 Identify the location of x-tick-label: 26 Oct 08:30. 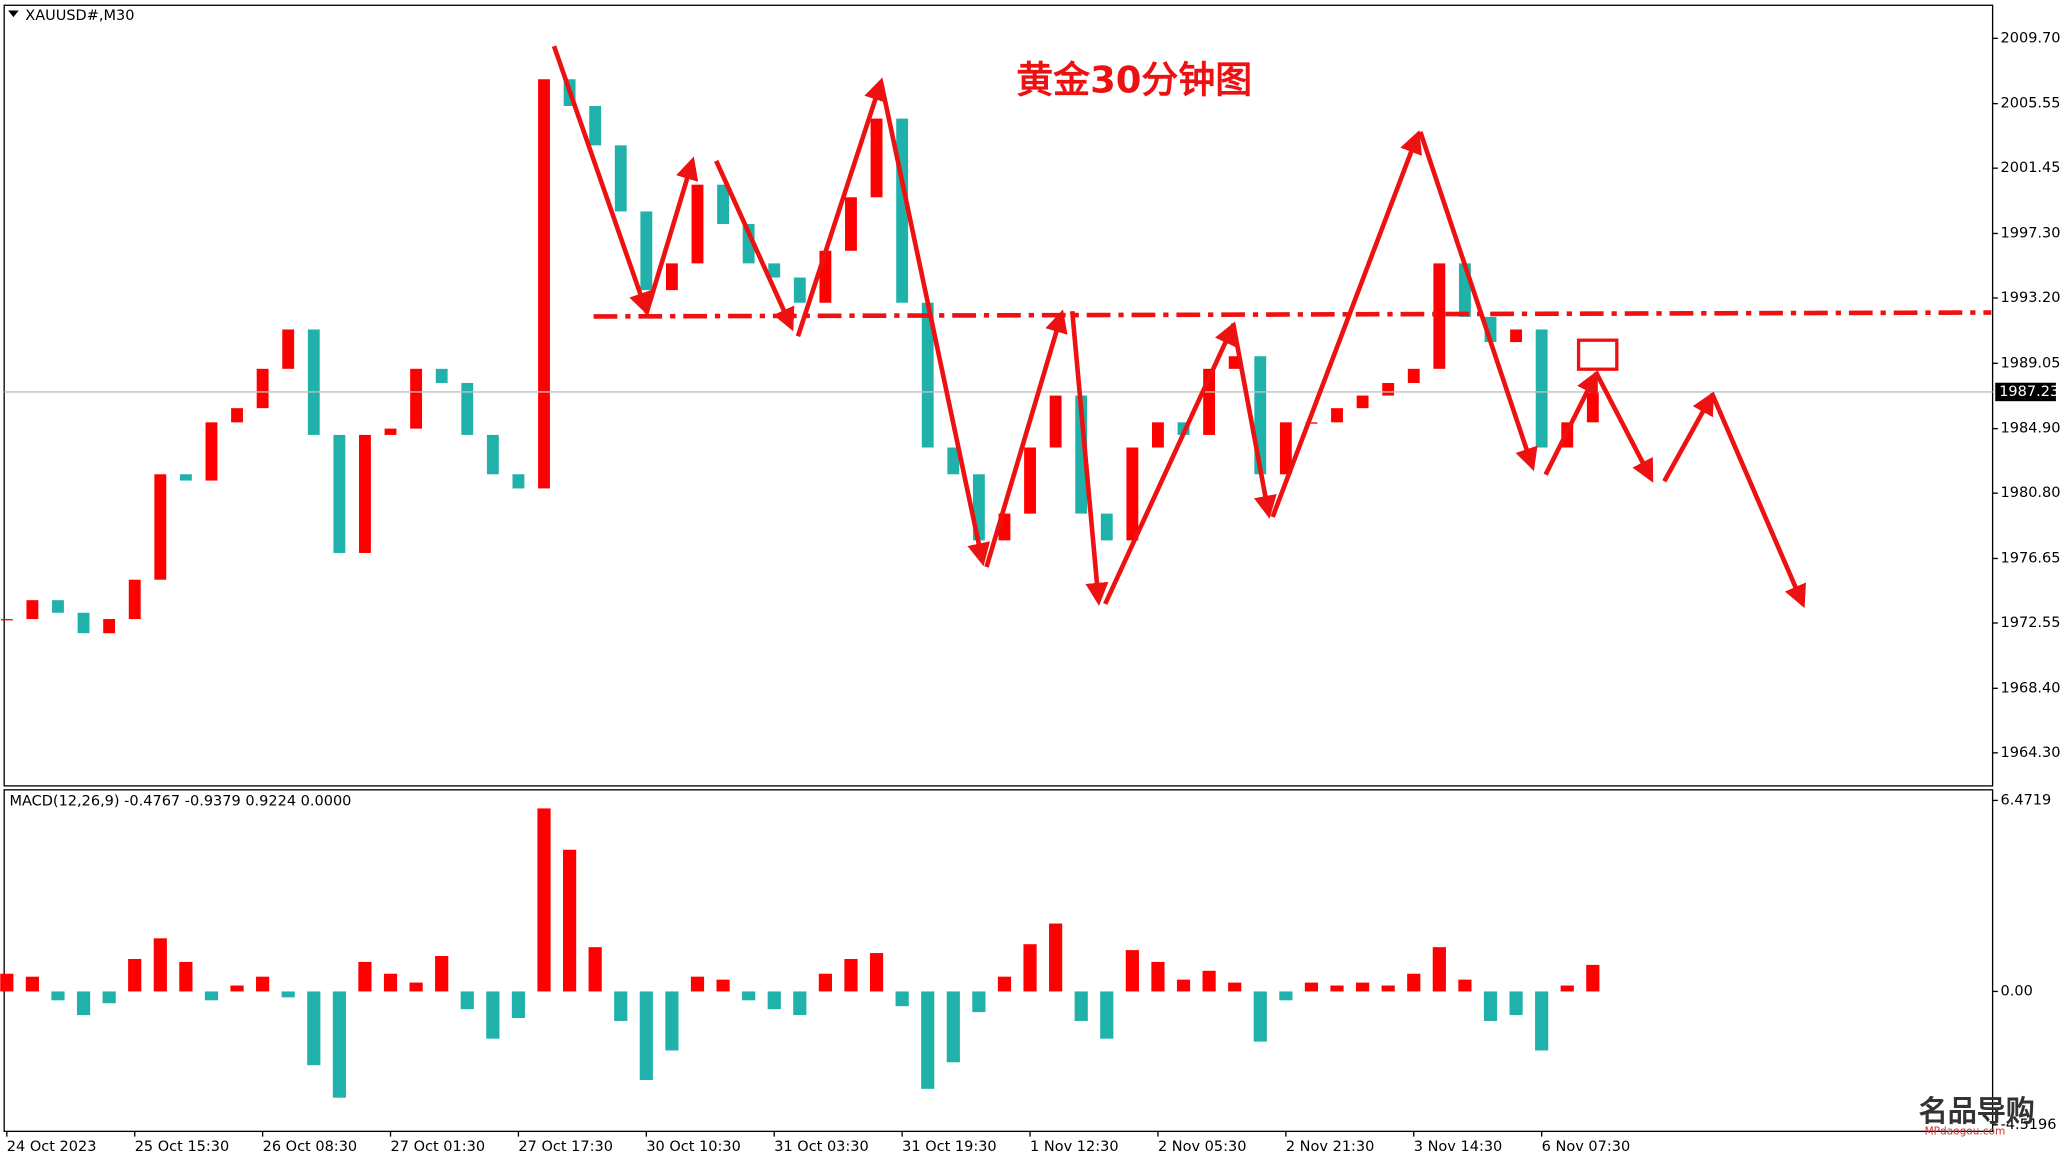
(310, 1147).